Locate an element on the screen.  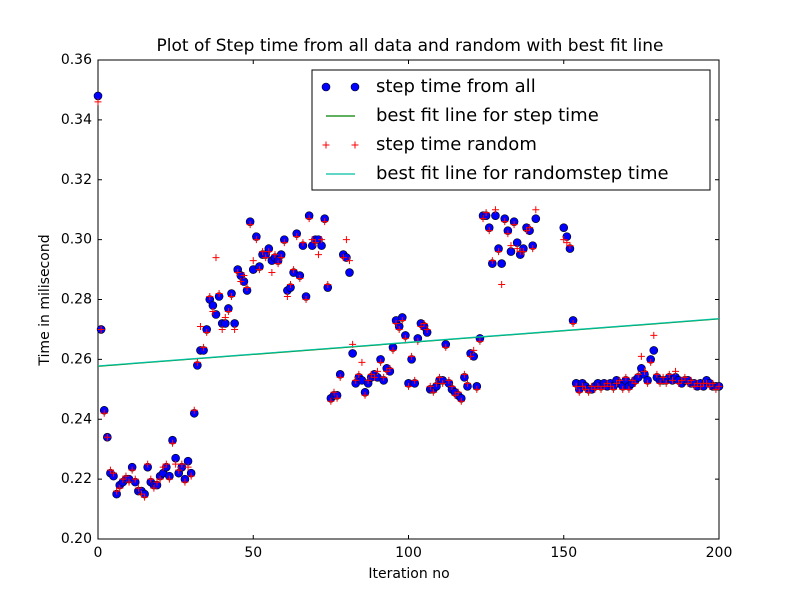
y-tick-label: 0.22 is located at coordinates (76, 479).